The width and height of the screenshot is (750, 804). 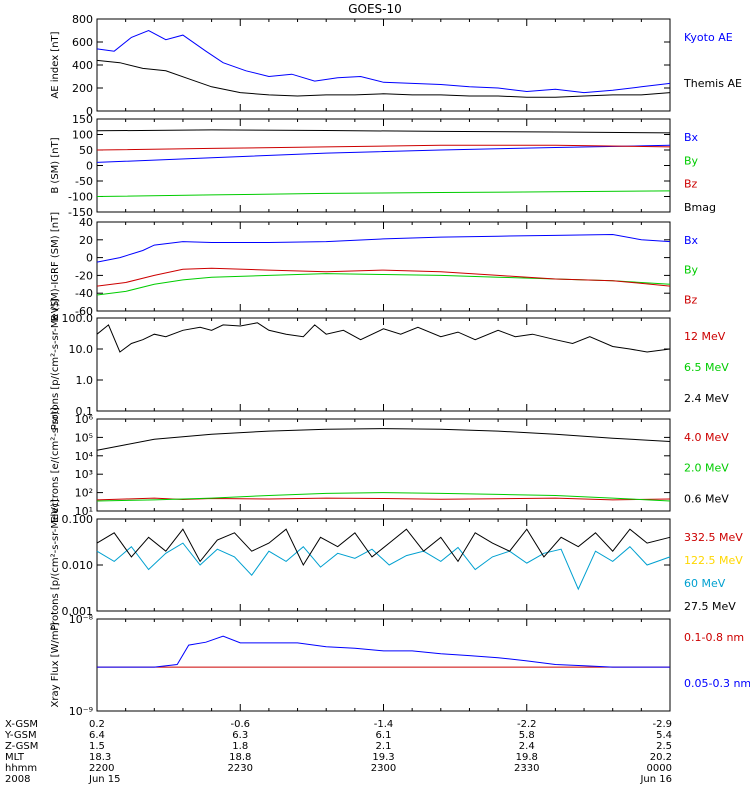 I want to click on ephemeris-label: hhmm, so click(x=21, y=768).